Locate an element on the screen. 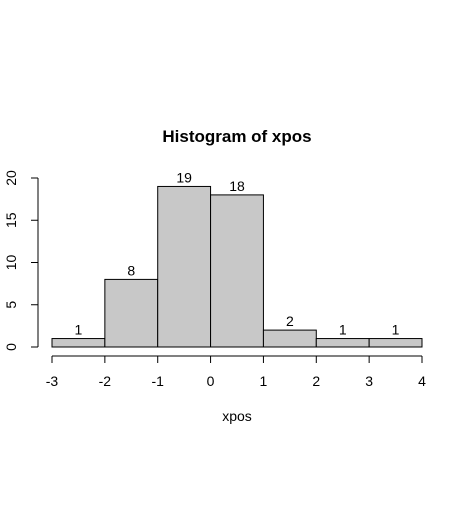 The height and width of the screenshot is (525, 474). x-tick-label: 2 is located at coordinates (316, 381).